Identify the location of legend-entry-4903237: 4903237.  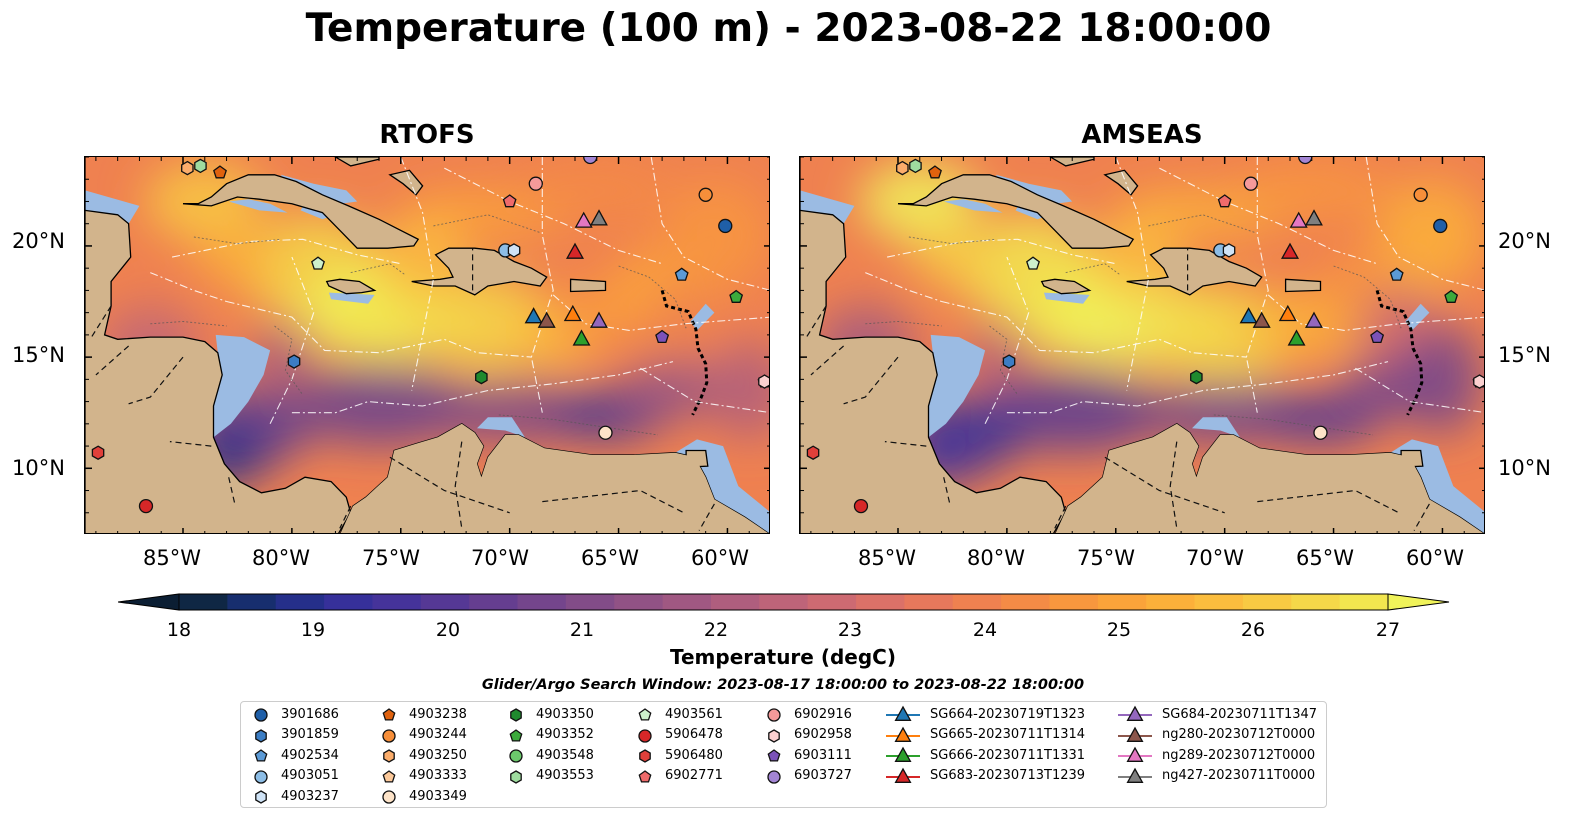
(295, 796).